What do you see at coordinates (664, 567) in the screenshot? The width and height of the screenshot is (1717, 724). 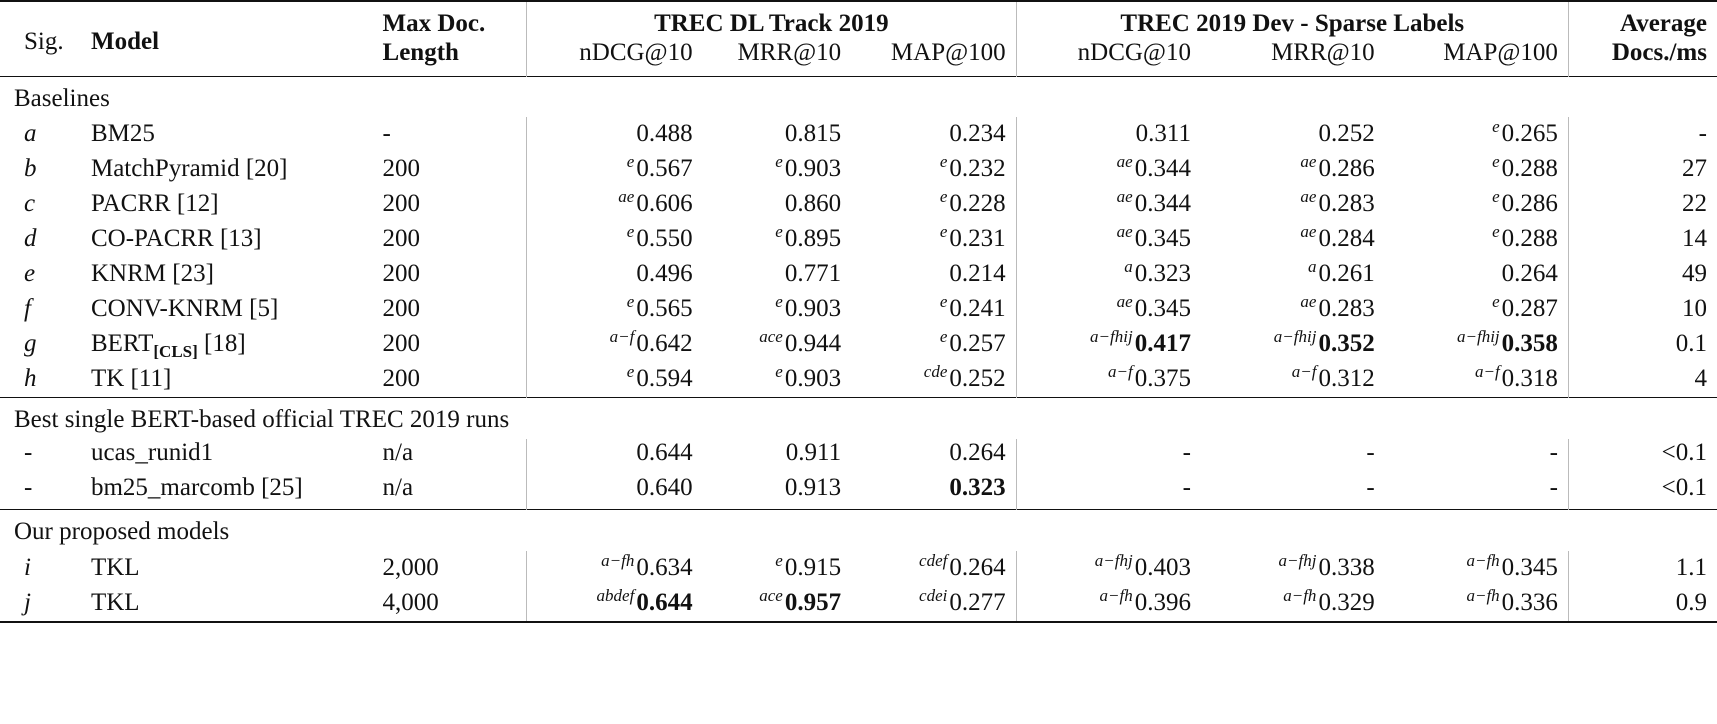 I see `metric-value: 0.634` at bounding box center [664, 567].